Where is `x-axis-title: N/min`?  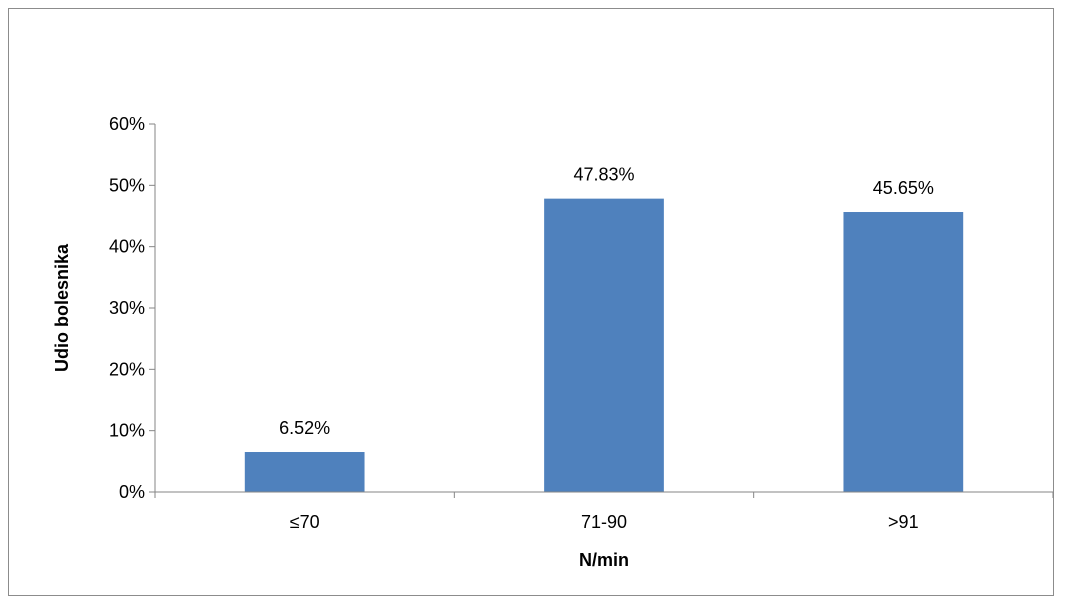 x-axis-title: N/min is located at coordinates (604, 560).